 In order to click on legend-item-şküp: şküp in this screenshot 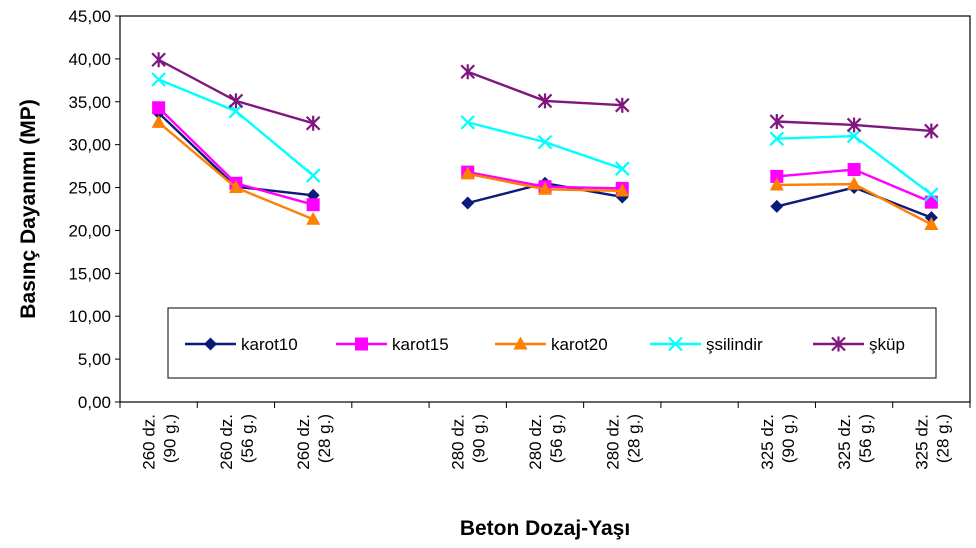, I will do `click(859, 344)`.